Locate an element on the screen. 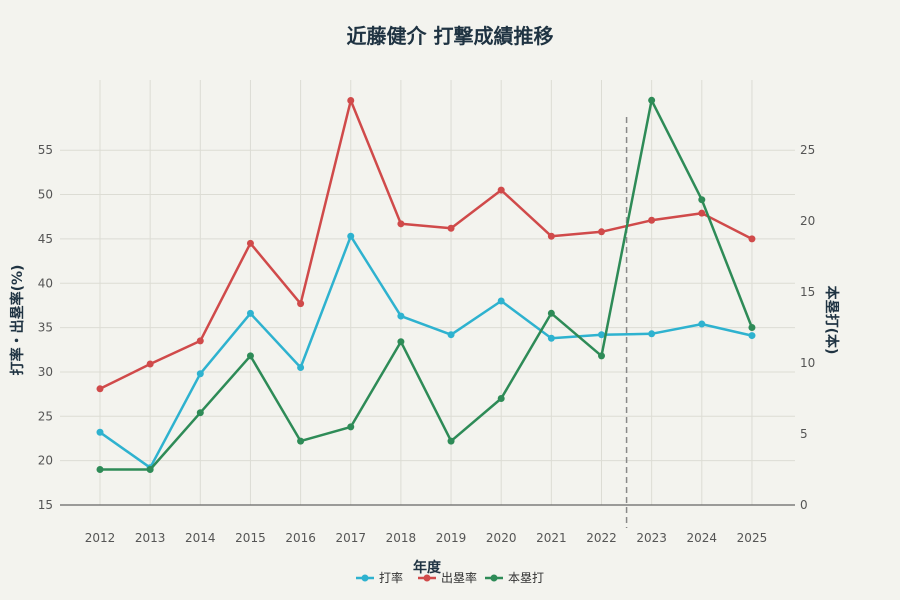 This screenshot has height=600, width=900. x-tick-label: 2017 is located at coordinates (350, 538).